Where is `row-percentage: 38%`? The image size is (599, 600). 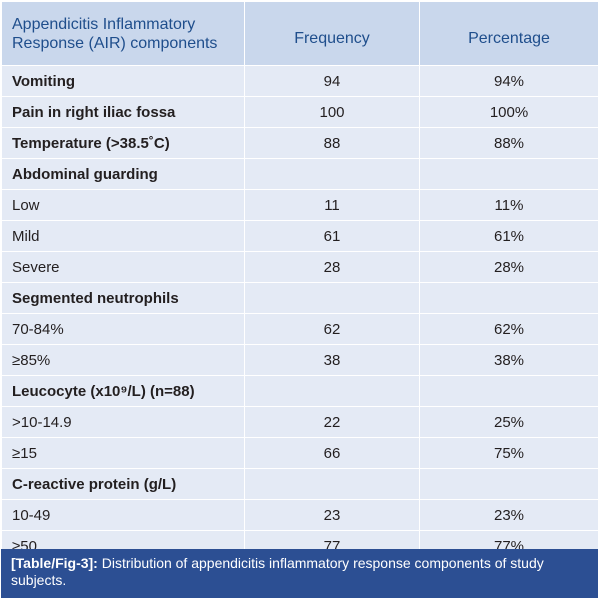 row-percentage: 38% is located at coordinates (509, 360).